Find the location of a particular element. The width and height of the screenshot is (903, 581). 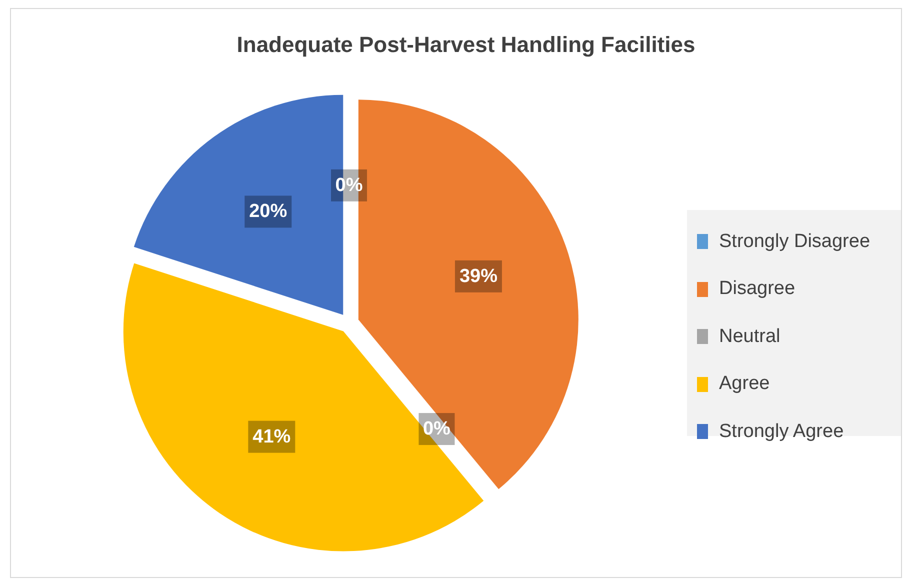

legend-label: Strongly Disagree is located at coordinates (794, 241).